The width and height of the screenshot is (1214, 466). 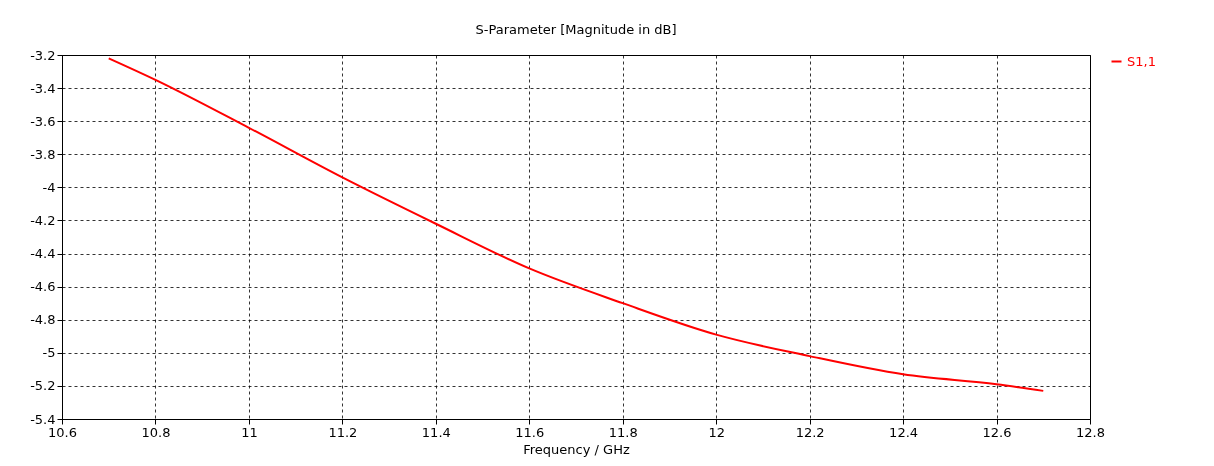 I want to click on x-tick-label: 12, so click(x=716, y=432).